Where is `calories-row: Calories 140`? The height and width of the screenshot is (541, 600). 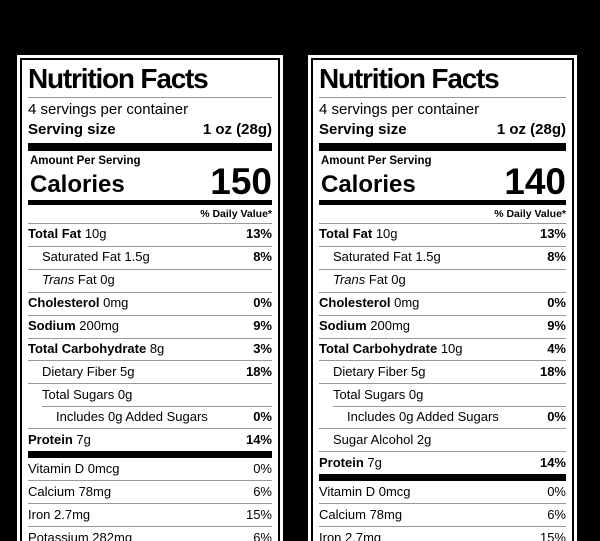 calories-row: Calories 140 is located at coordinates (442, 182).